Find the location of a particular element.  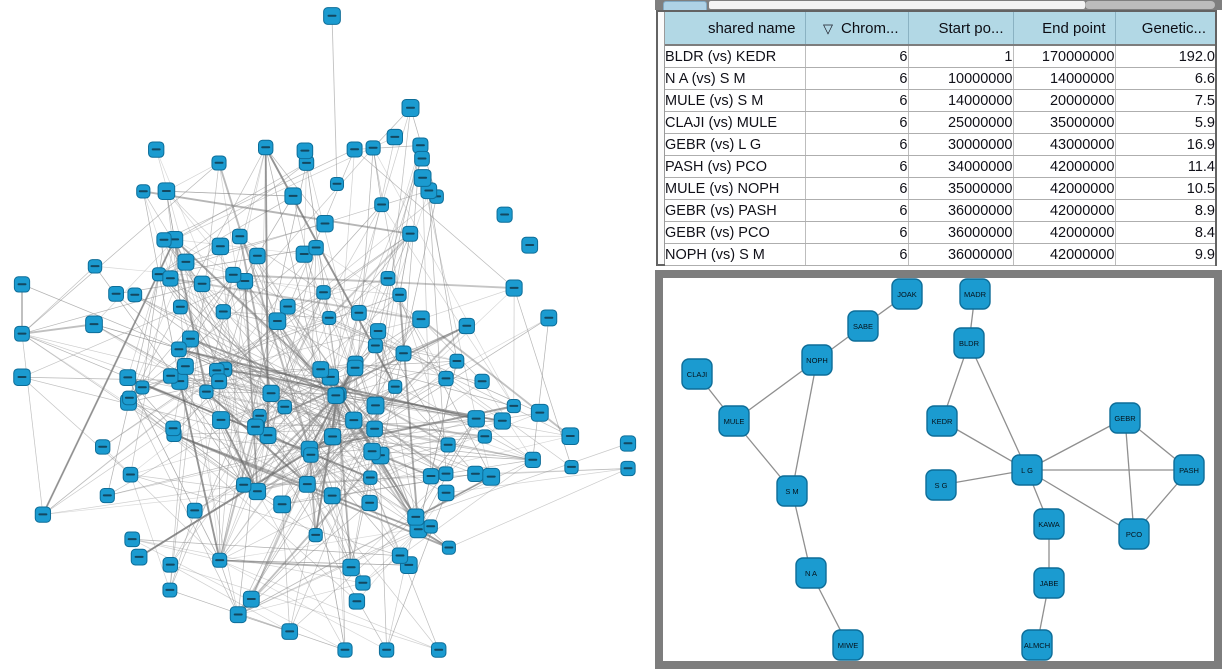

network-node: BLDR is located at coordinates (969, 343).